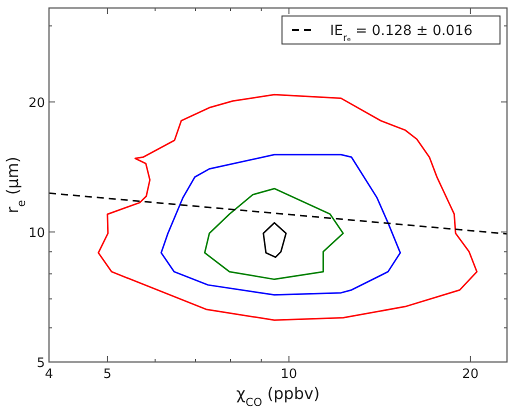  What do you see at coordinates (278, 395) in the screenshot?
I see `x-axis-title: χ$_{CO}$ (ppbv)` at bounding box center [278, 395].